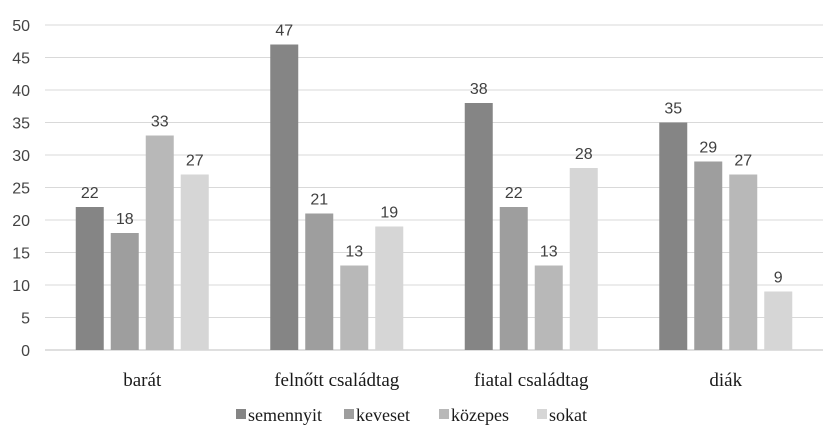 This screenshot has width=823, height=431. I want to click on category-label: felnőtt családtag, so click(337, 380).